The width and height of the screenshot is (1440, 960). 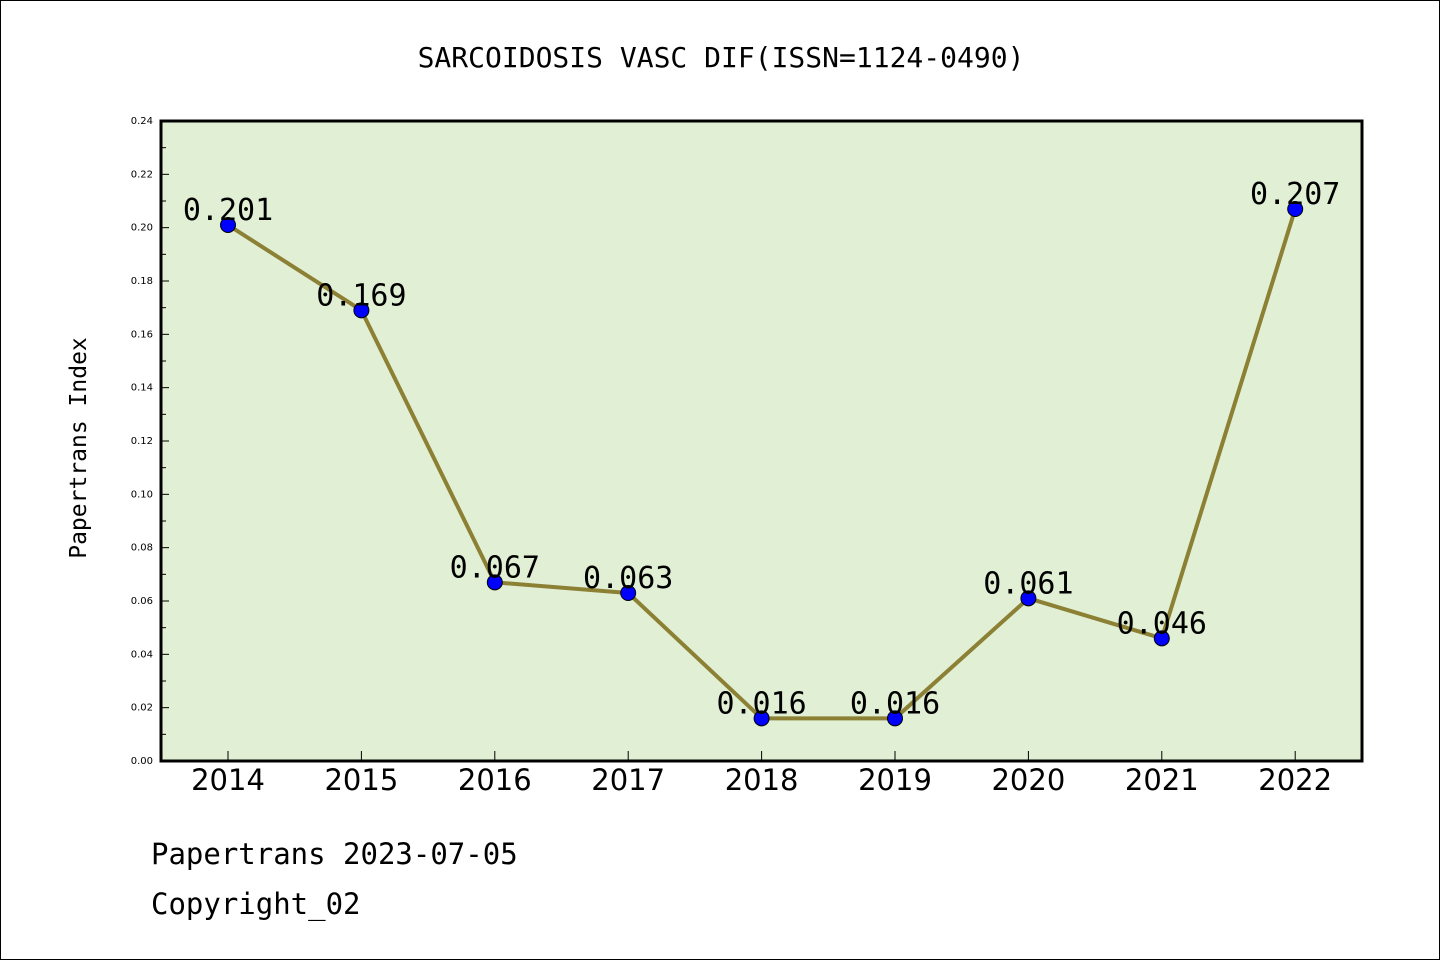 I want to click on y-tick-label: 0.20, so click(x=142, y=228).